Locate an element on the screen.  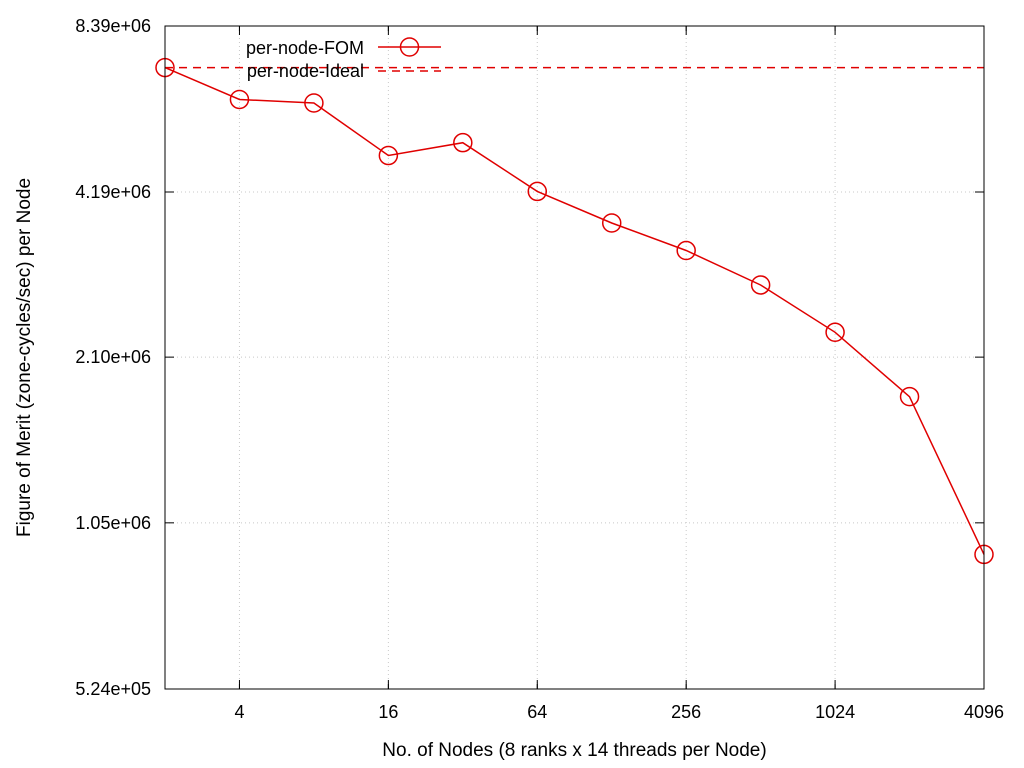
x-tick-label: 64 is located at coordinates (537, 712).